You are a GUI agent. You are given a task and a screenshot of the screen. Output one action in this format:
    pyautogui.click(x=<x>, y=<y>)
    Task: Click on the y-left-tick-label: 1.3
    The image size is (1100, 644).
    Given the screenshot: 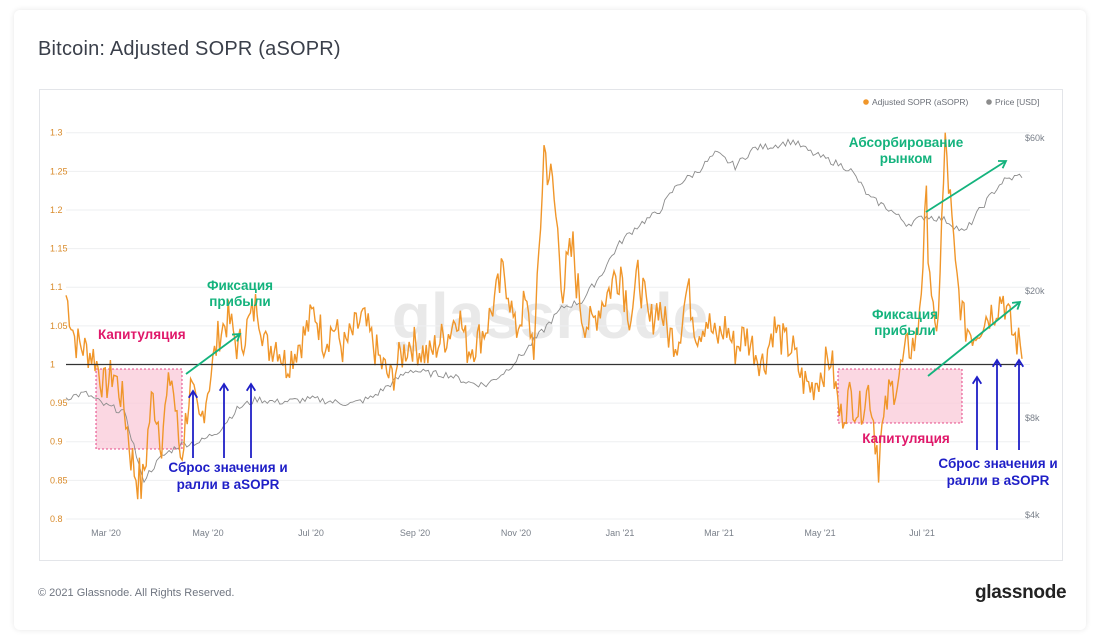 What is the action you would take?
    pyautogui.click(x=56, y=133)
    